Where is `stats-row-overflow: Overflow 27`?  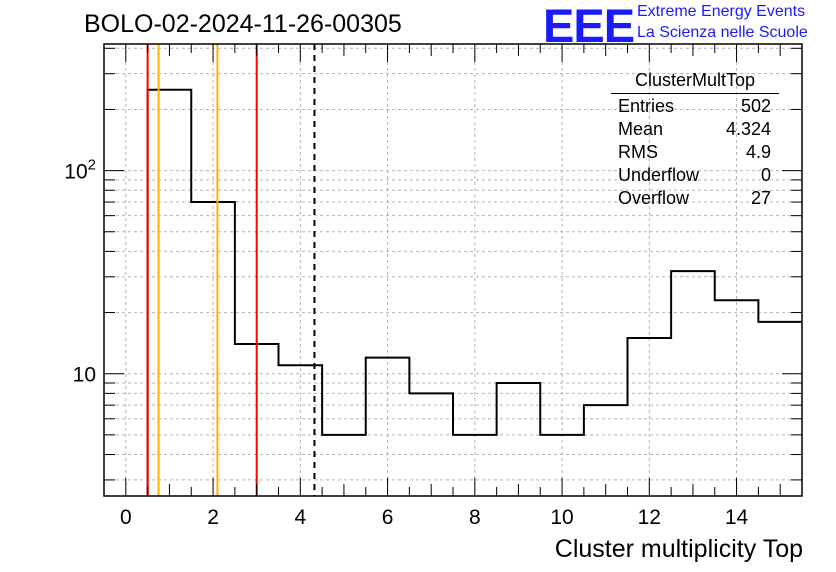 stats-row-overflow: Overflow 27 is located at coordinates (695, 198).